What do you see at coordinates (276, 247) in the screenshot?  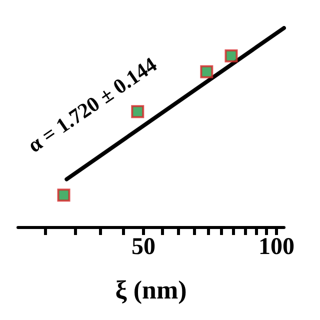 I see `x-tick-label: 100` at bounding box center [276, 247].